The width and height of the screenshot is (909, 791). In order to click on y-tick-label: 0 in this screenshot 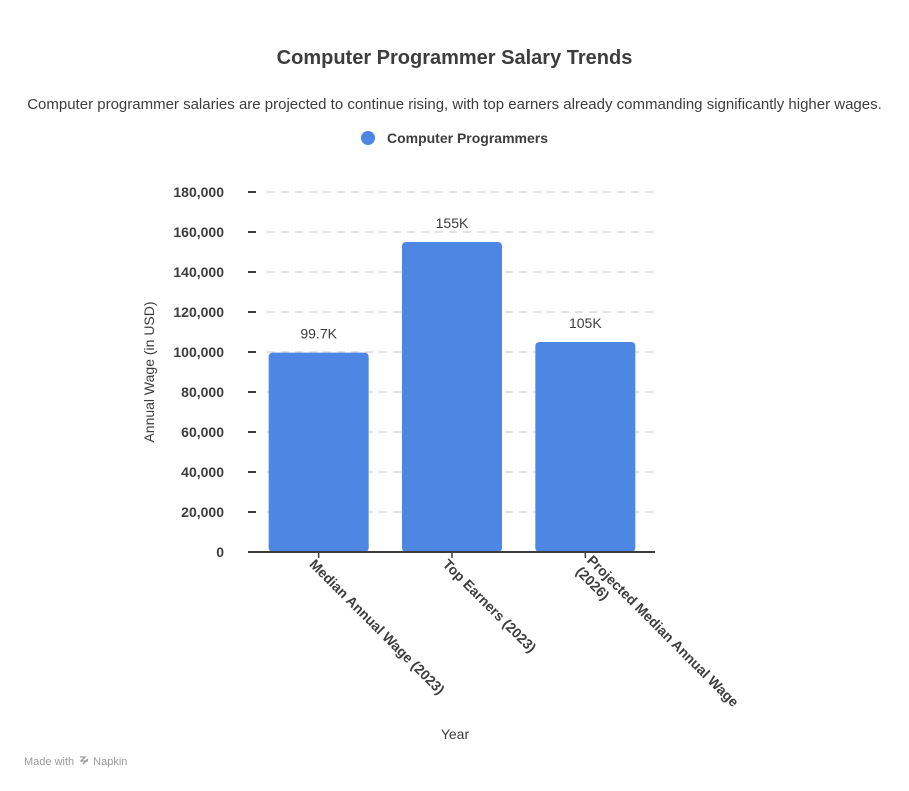, I will do `click(220, 552)`.